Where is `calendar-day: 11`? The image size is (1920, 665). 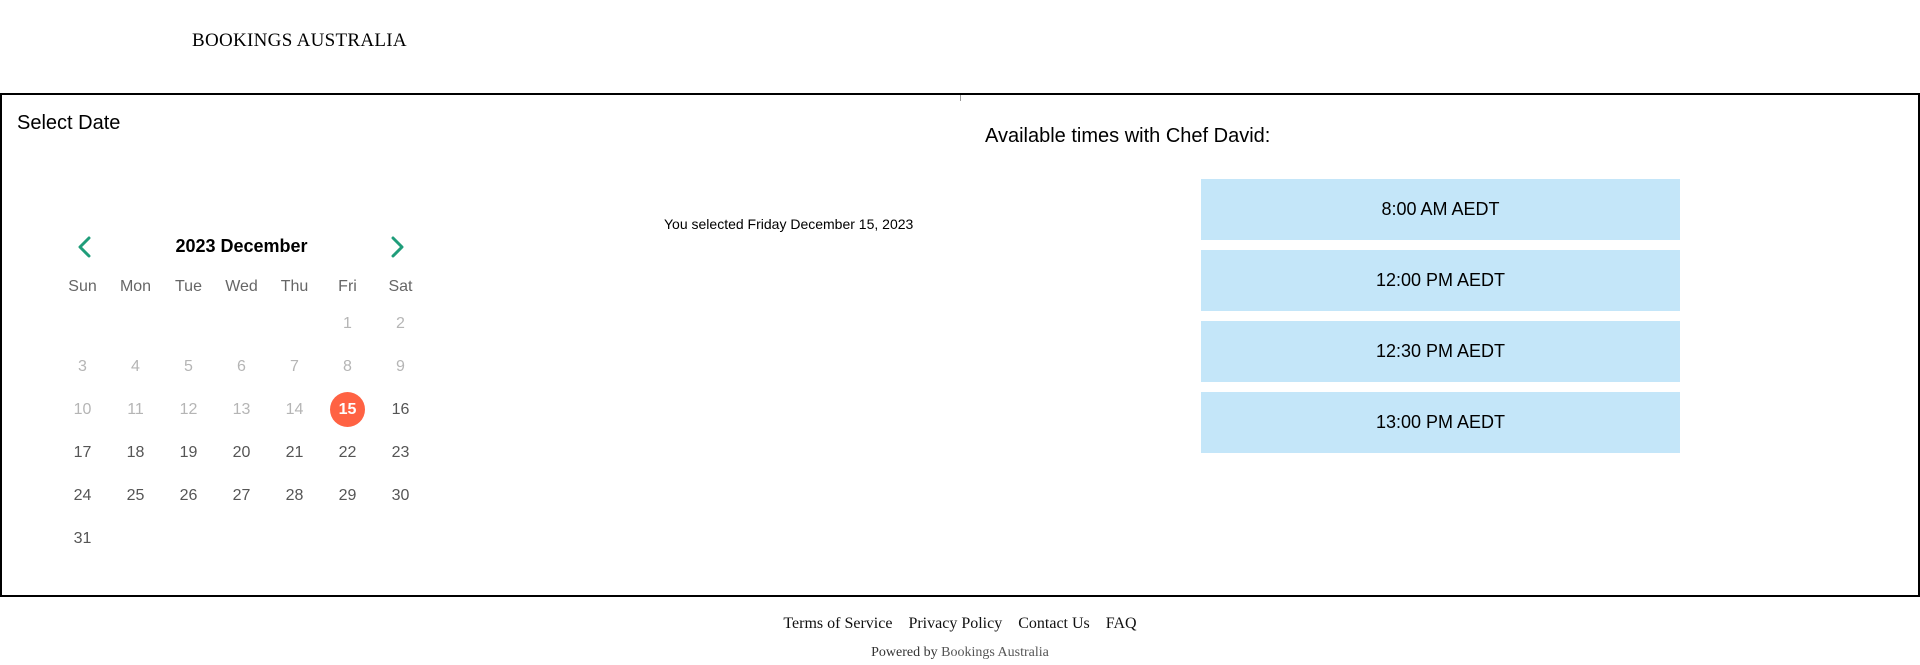 calendar-day: 11 is located at coordinates (135, 409).